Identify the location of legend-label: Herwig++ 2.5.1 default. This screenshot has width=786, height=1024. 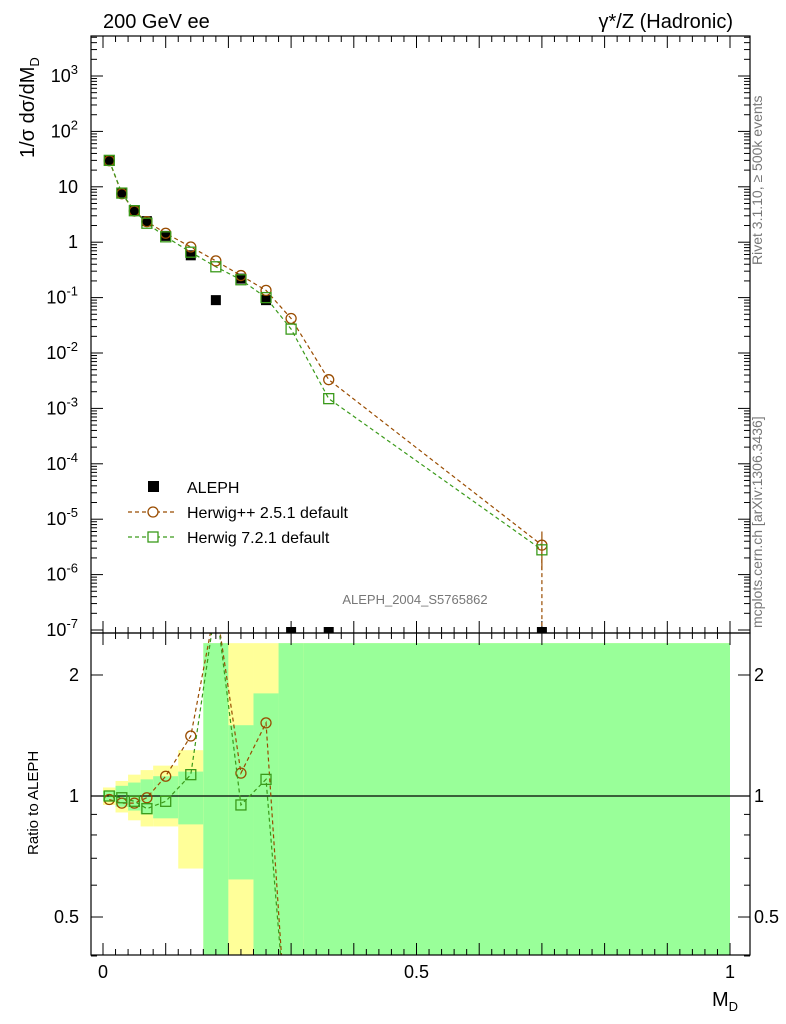
(268, 513).